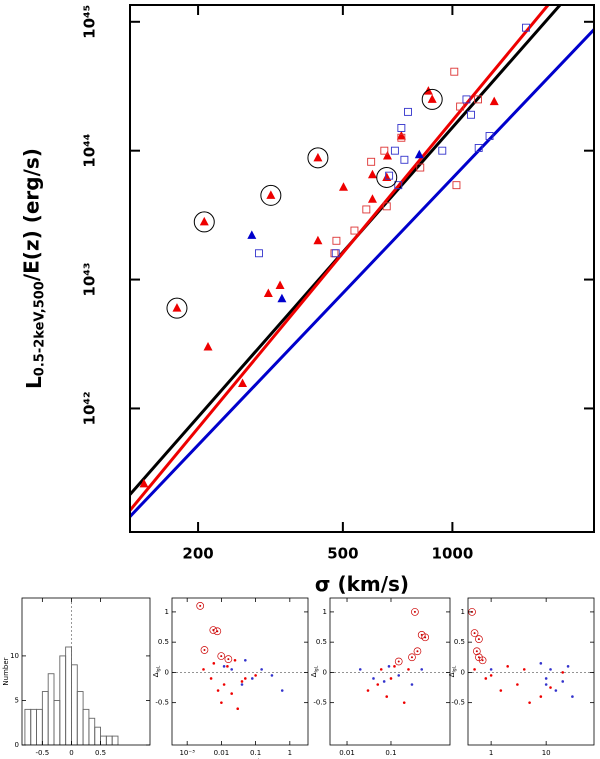  Describe the element at coordinates (362, 584) in the screenshot. I see `axis-label: σ (km/s)` at that location.